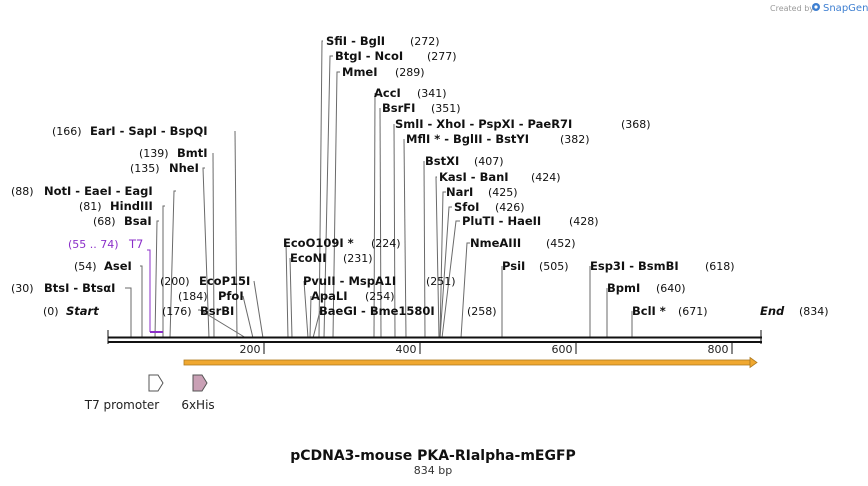 This screenshot has width=868, height=486. What do you see at coordinates (377, 311) in the screenshot?
I see `site-name: BaeGI - Bme1580I` at bounding box center [377, 311].